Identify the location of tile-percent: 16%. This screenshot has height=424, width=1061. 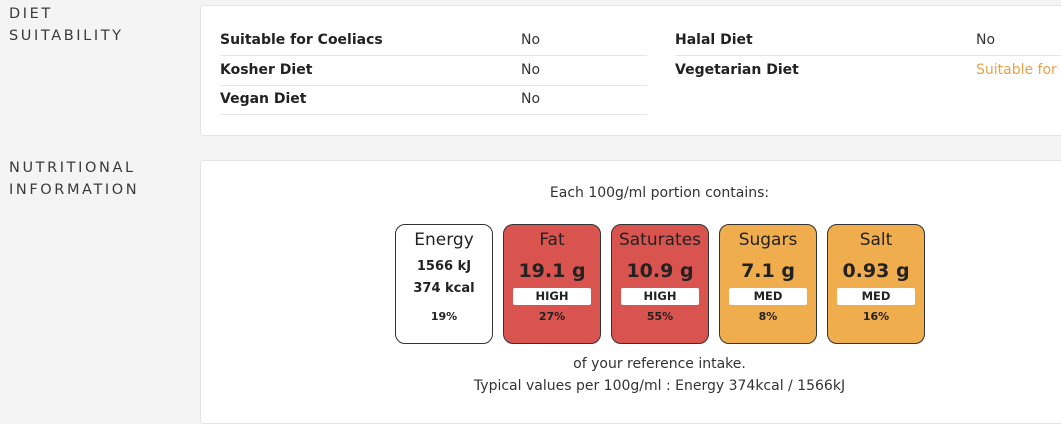
(876, 316).